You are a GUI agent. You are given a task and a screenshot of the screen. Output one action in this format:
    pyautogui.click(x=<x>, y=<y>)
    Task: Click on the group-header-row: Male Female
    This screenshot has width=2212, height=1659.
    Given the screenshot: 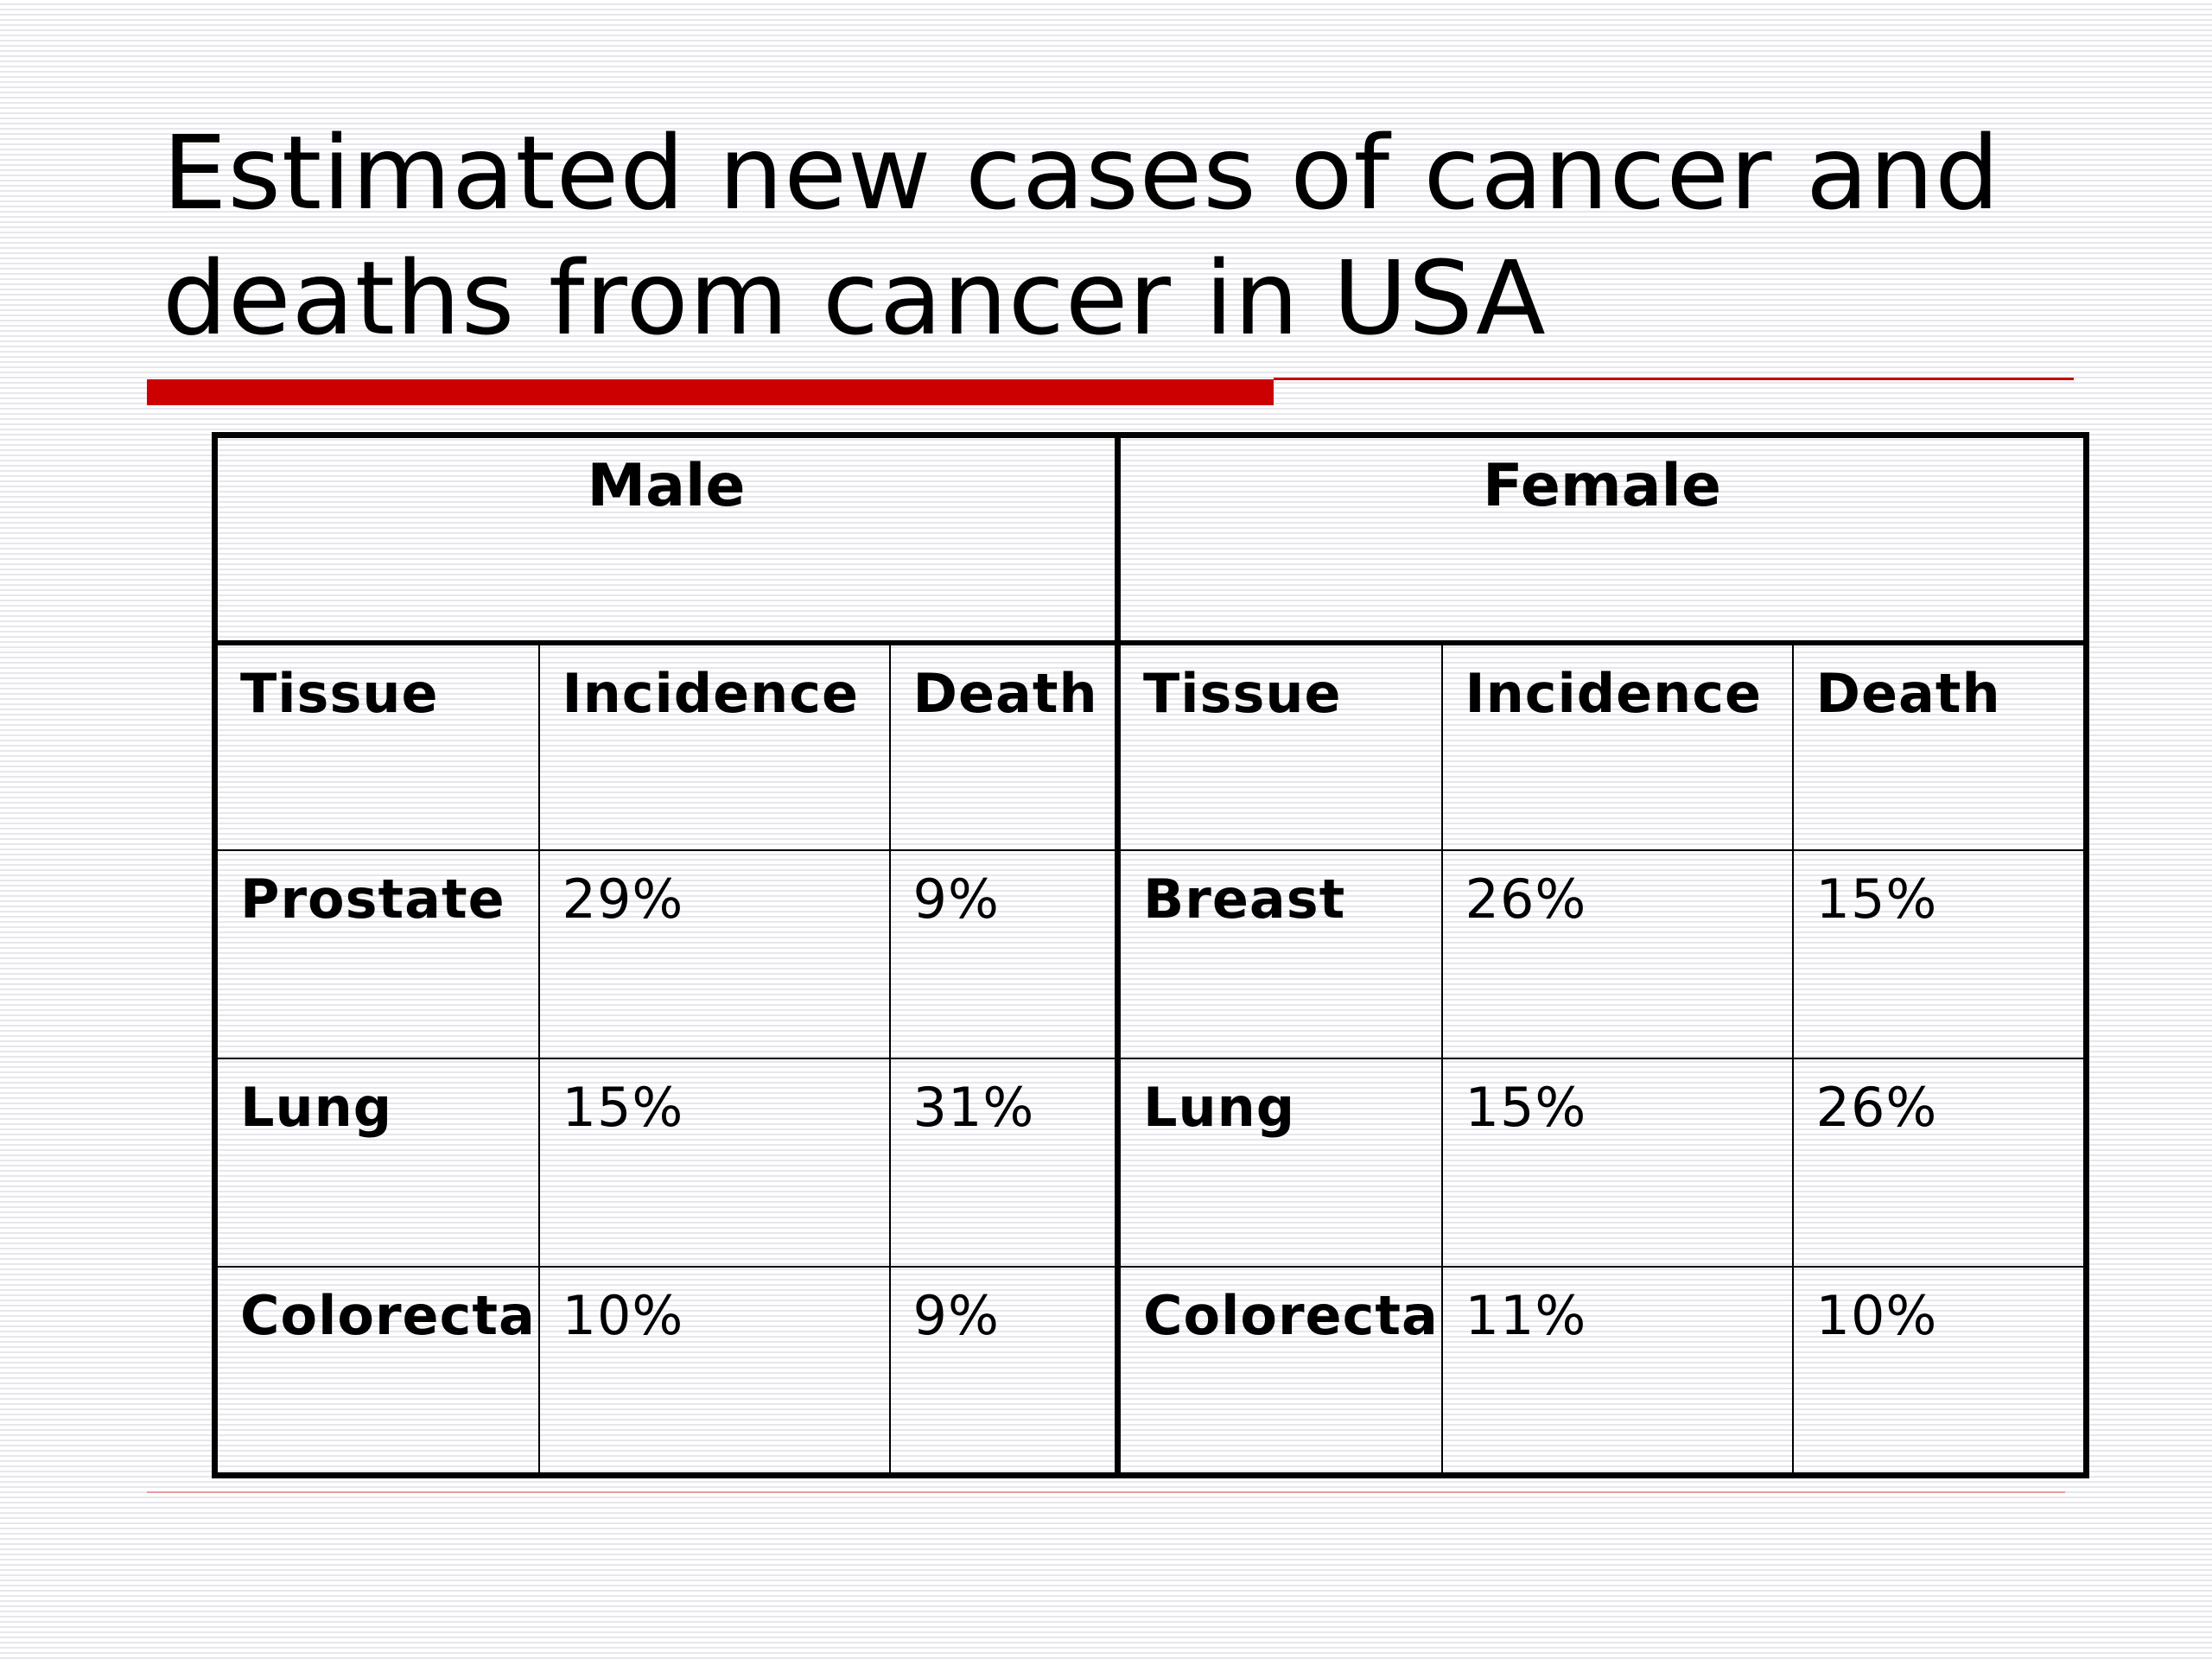 What is the action you would take?
    pyautogui.click(x=1150, y=539)
    